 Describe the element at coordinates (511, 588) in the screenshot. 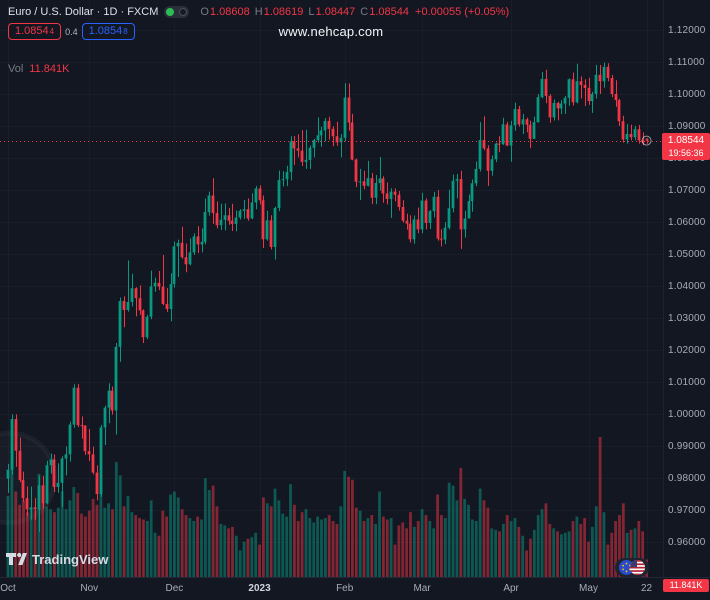

I see `time-axis-label: Apr` at that location.